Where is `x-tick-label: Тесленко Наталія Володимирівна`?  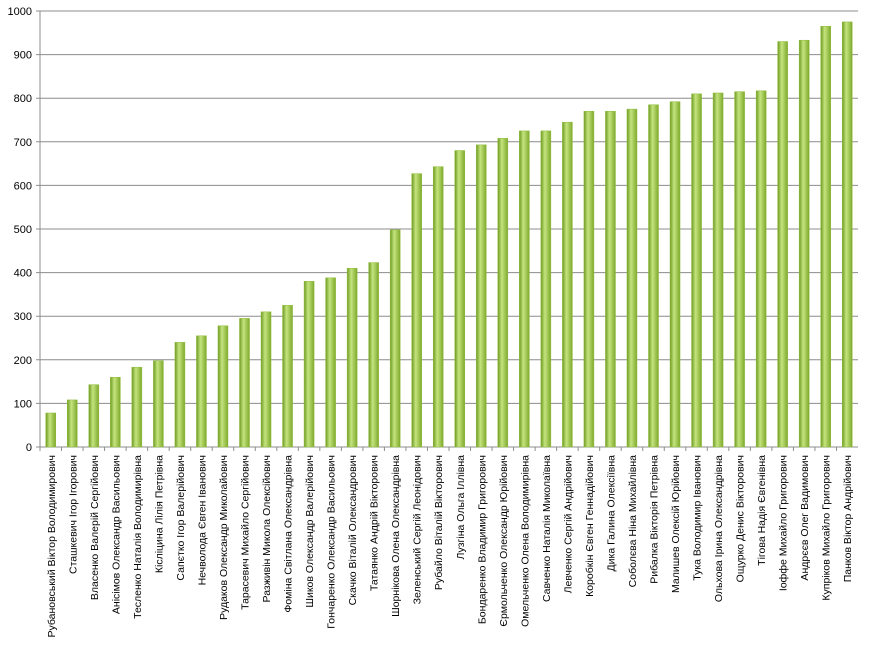 x-tick-label: Тесленко Наталія Володимирівна is located at coordinates (138, 537).